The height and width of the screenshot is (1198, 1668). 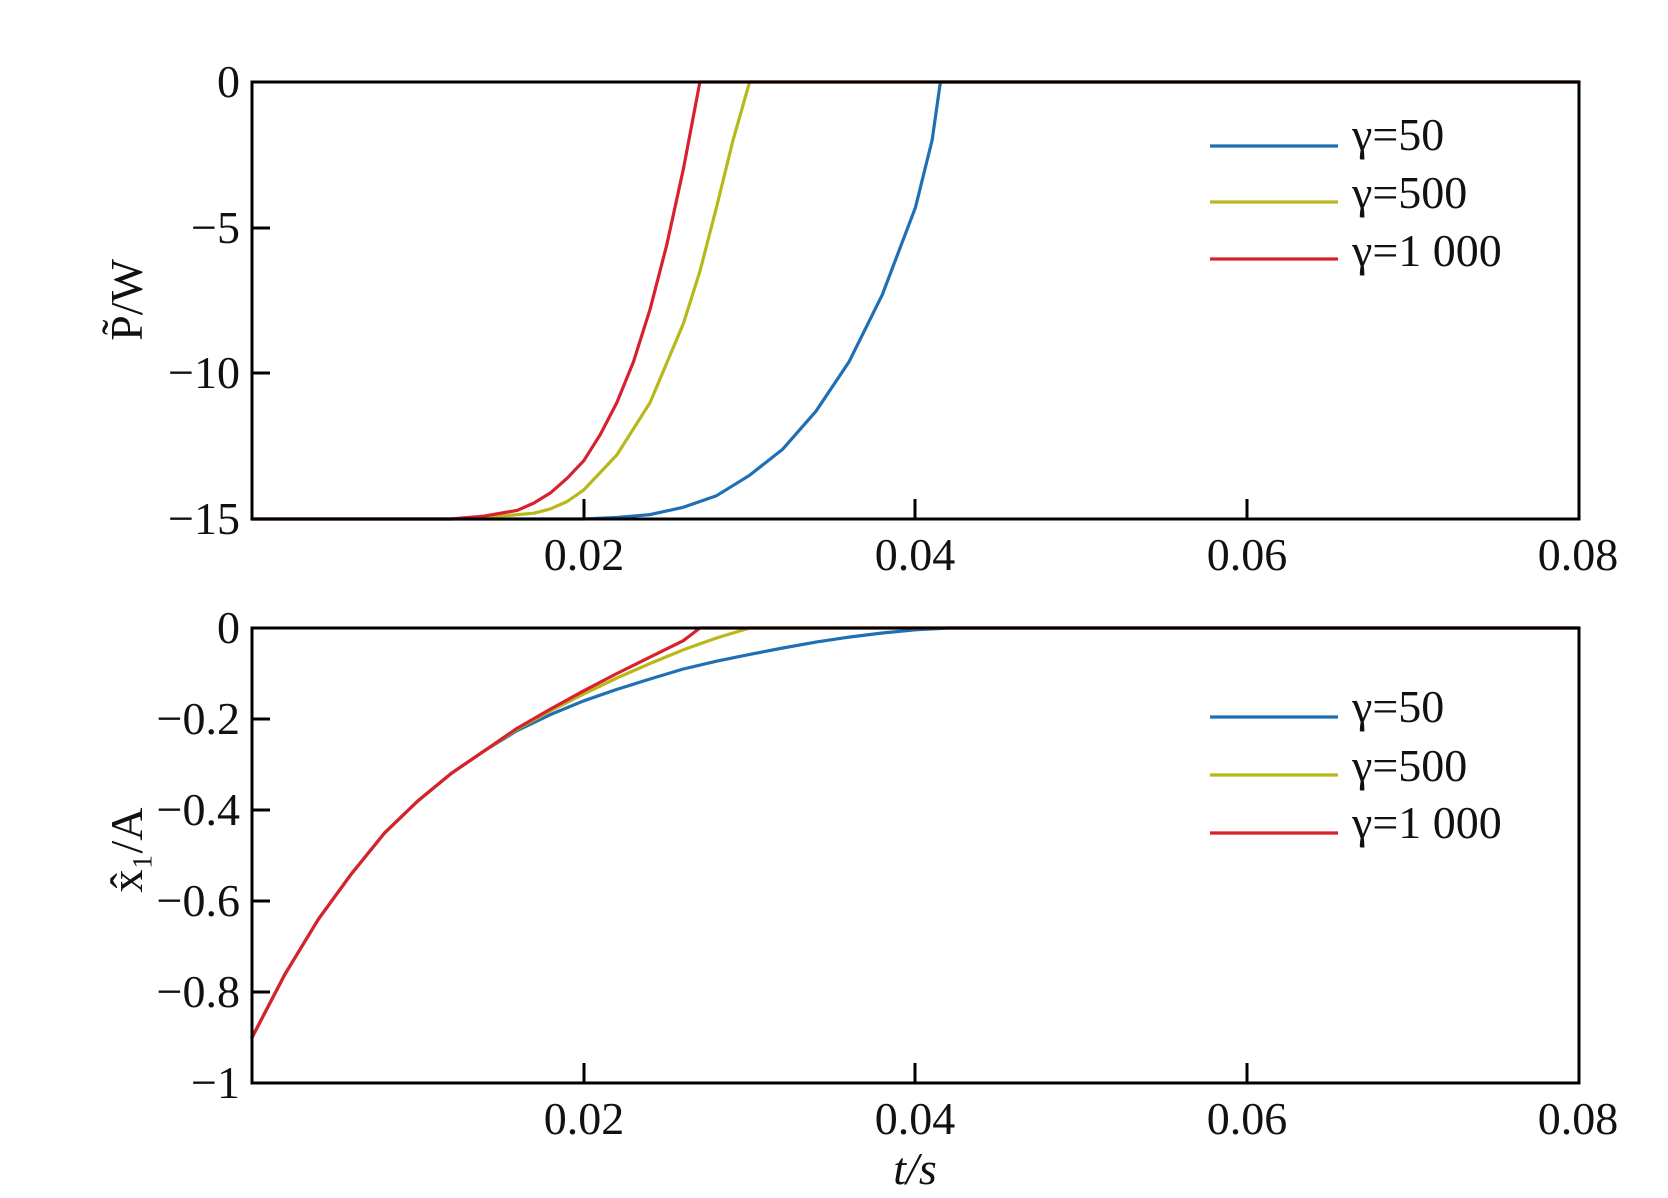 I want to click on top-ytick-label: −5, so click(x=215, y=227).